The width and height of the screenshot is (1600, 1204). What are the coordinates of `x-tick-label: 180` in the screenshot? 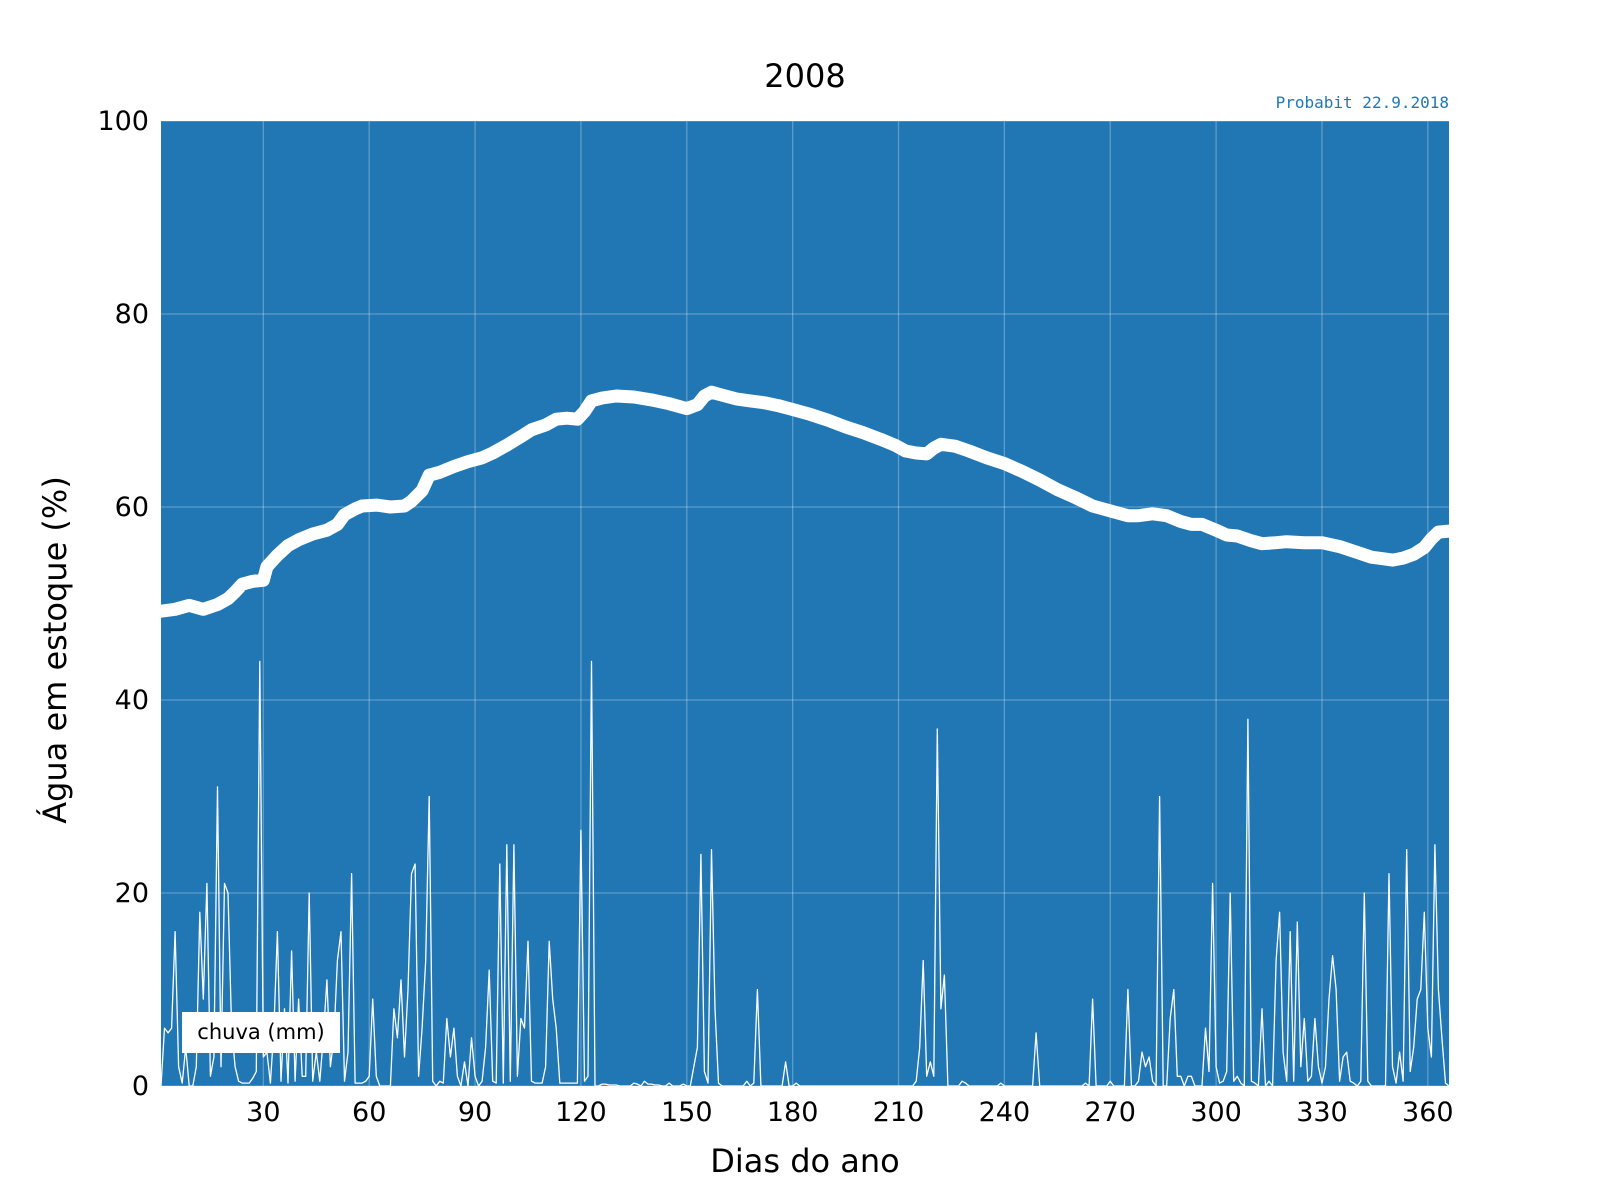 It's located at (793, 1112).